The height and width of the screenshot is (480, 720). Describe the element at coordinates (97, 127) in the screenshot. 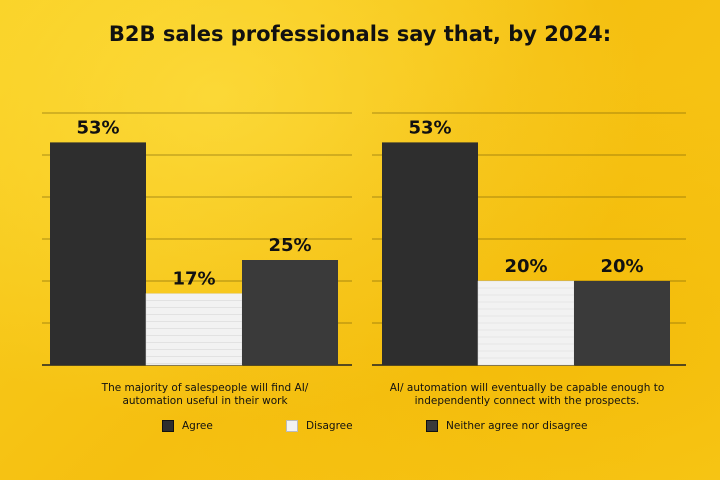

I see `data-label-agree-1: 53%` at that location.